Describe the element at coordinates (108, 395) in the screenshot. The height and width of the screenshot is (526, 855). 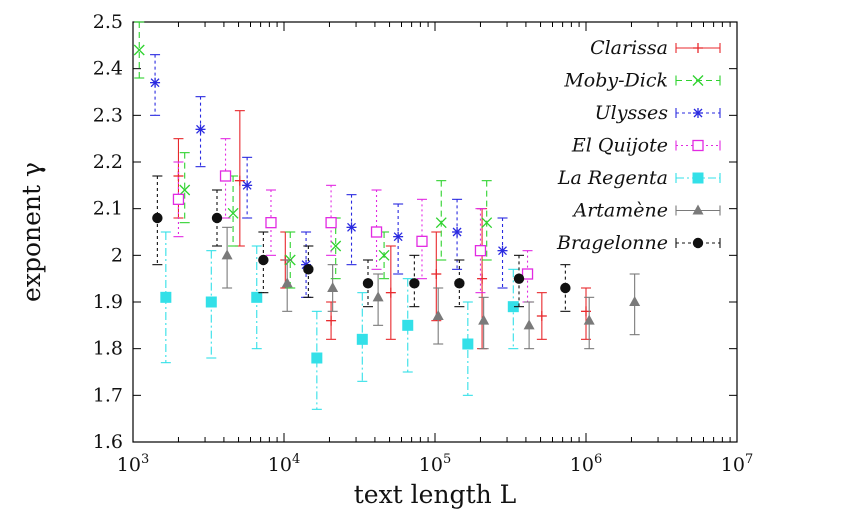
I see `y-tick-label: 1.7` at that location.